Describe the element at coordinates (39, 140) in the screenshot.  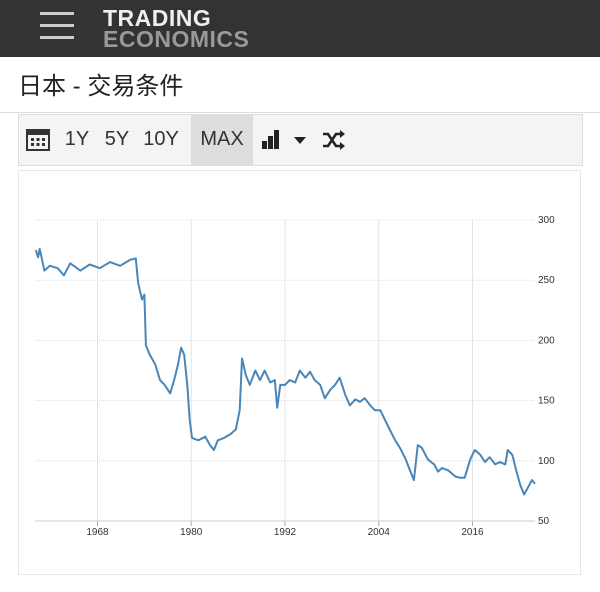
I see `calendar-button` at that location.